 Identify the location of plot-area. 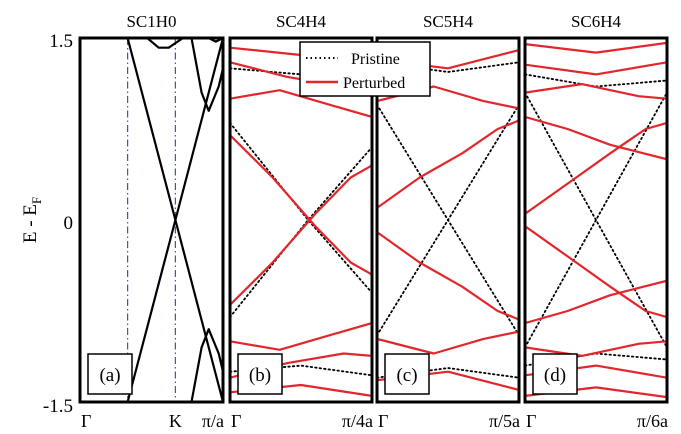
(174, 220).